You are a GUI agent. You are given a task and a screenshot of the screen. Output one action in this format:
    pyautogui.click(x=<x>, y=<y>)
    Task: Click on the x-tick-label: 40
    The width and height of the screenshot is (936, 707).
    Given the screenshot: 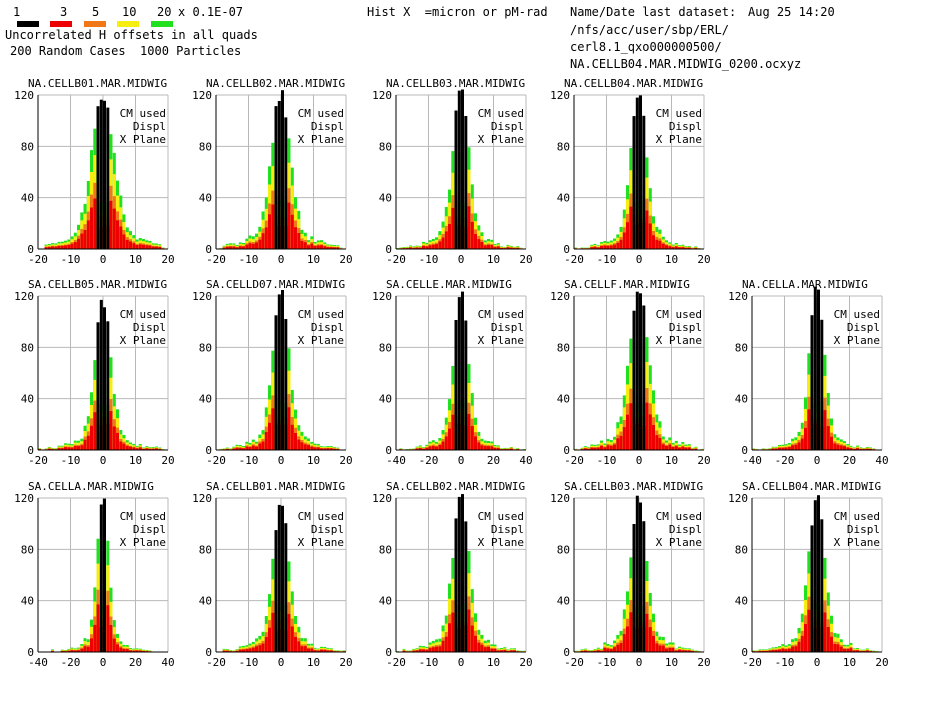 What is the action you would take?
    pyautogui.click(x=881, y=460)
    